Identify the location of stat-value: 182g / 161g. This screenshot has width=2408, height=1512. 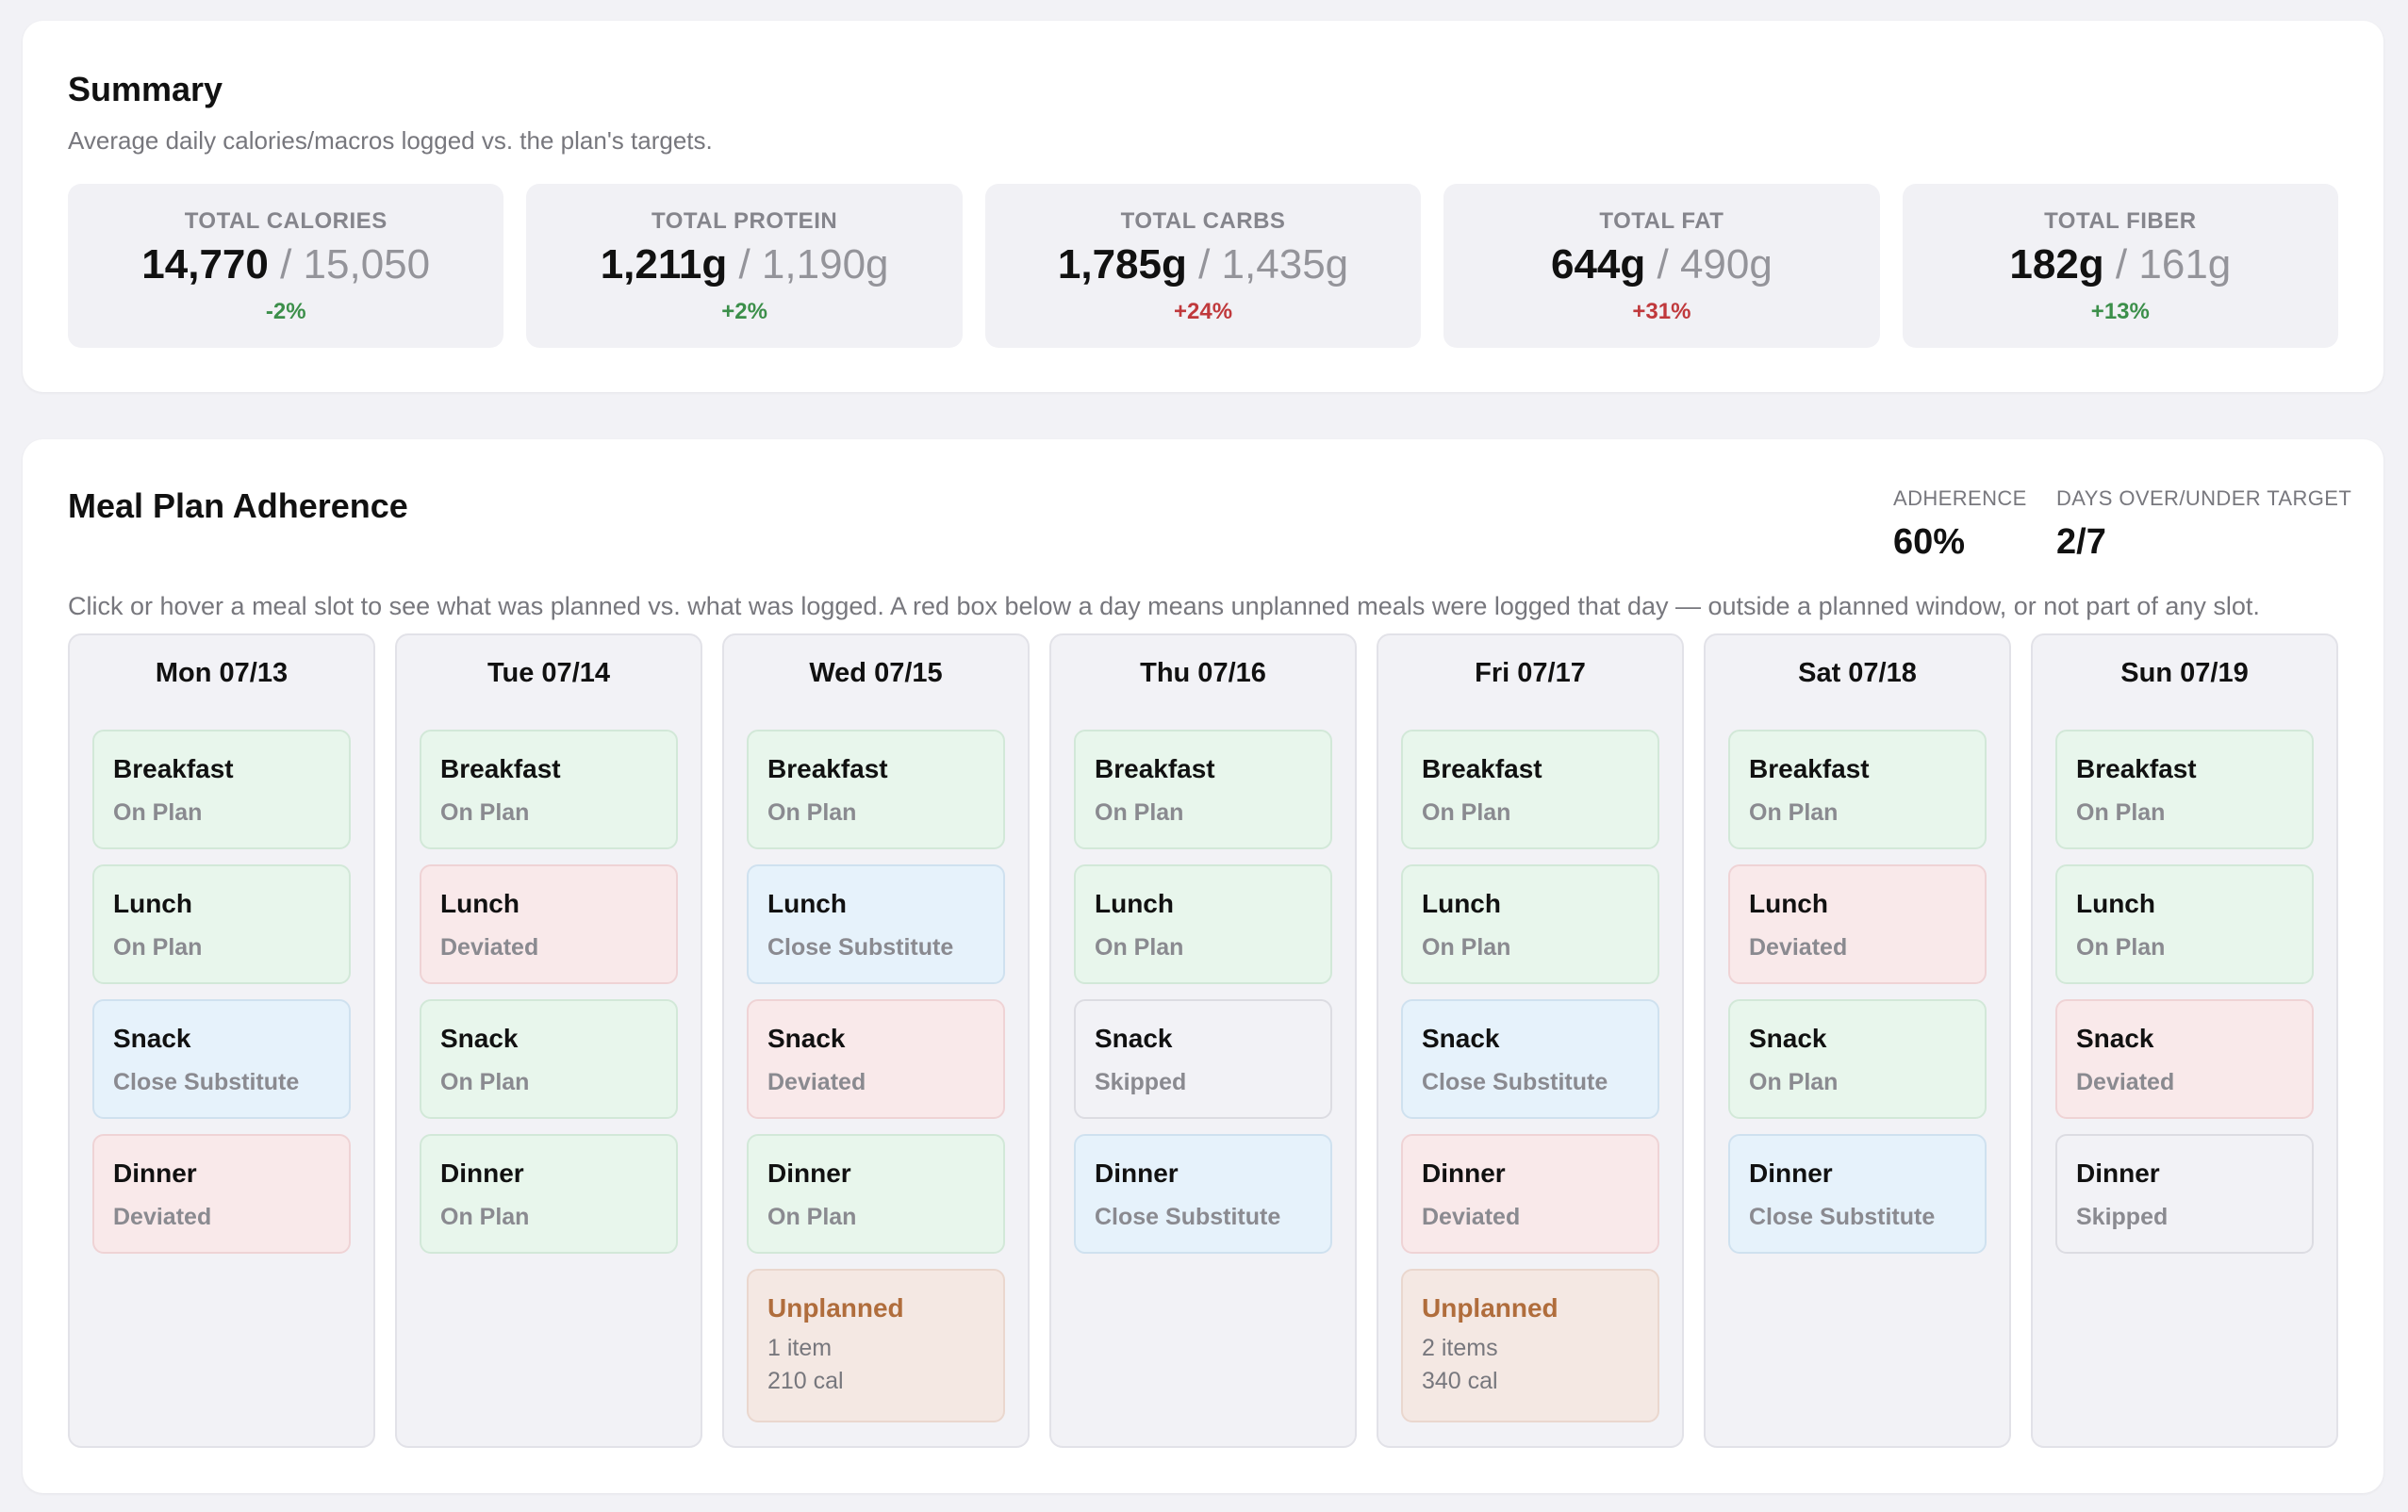
(2120, 264).